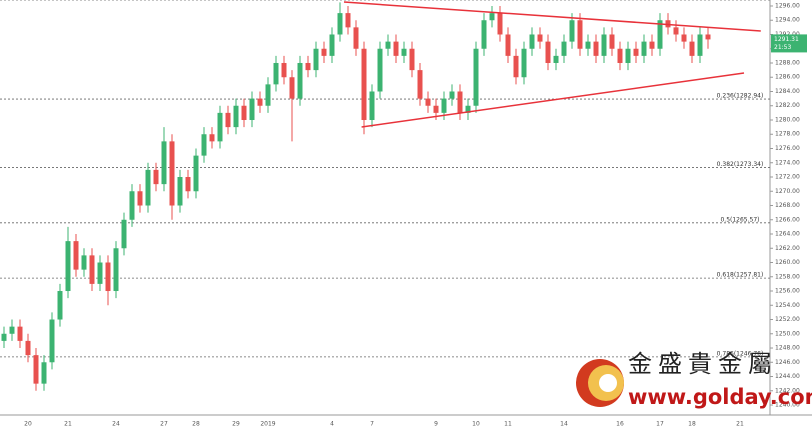 The width and height of the screenshot is (812, 431). Describe the element at coordinates (787, 319) in the screenshot. I see `y-tick-label: 1252.00` at that location.